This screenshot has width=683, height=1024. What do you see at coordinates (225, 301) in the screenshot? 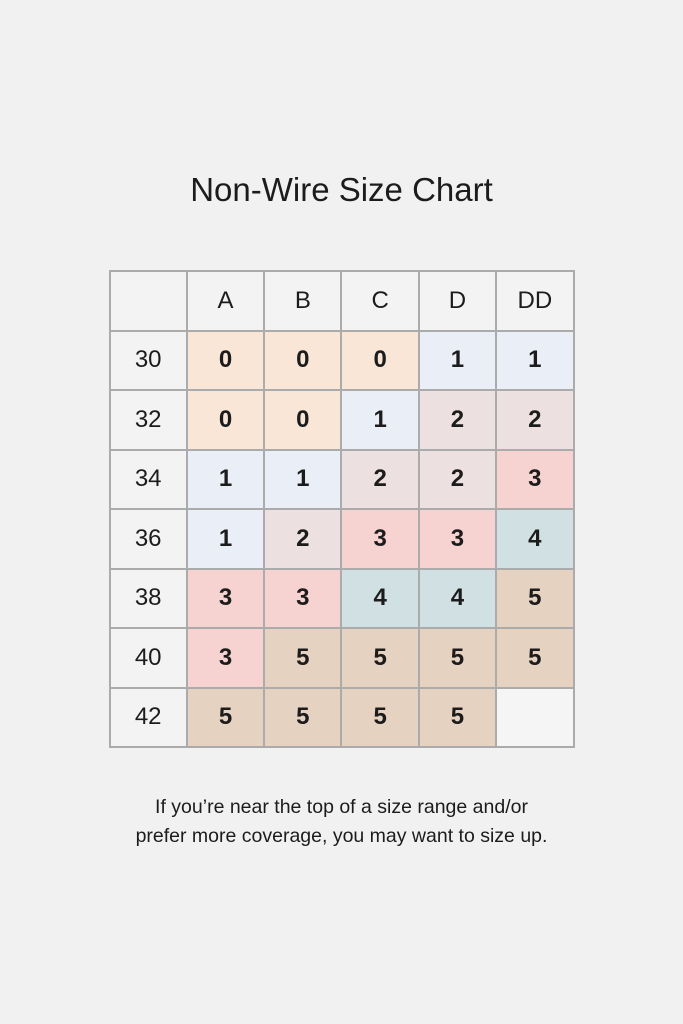
I see `column-header-cup-A: A` at bounding box center [225, 301].